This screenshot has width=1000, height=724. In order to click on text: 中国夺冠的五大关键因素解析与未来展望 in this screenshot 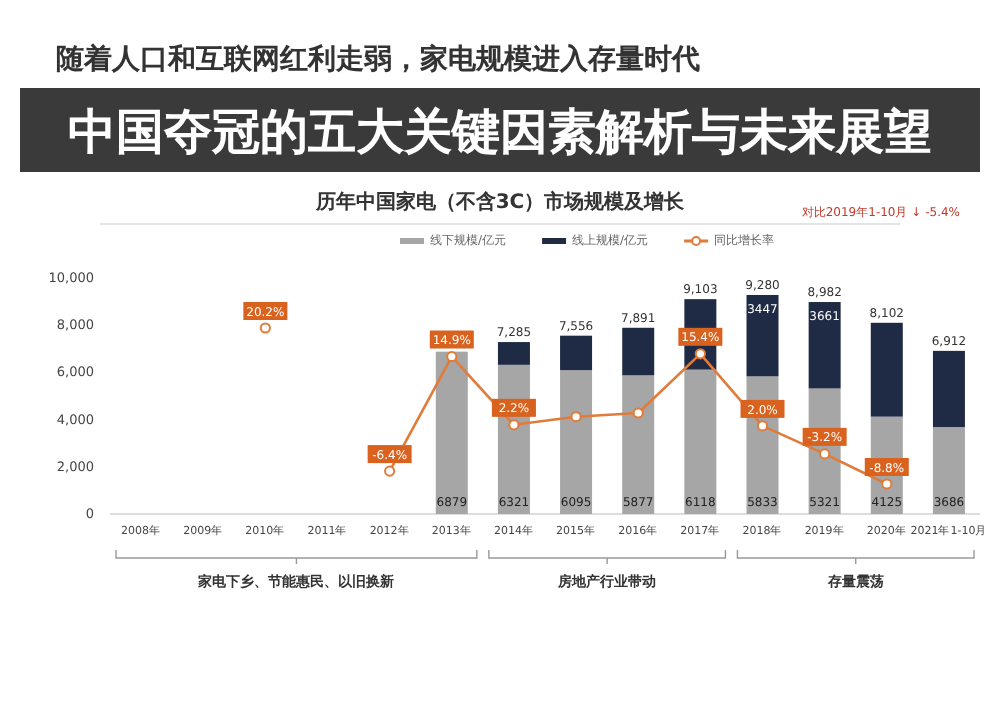, I will do `click(500, 132)`.